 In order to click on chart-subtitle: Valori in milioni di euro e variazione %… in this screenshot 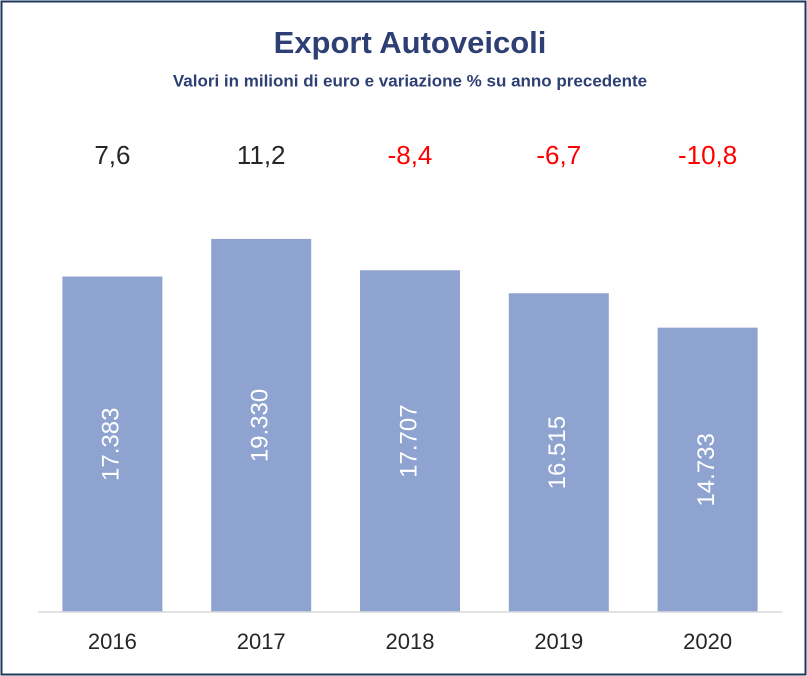, I will do `click(410, 80)`.